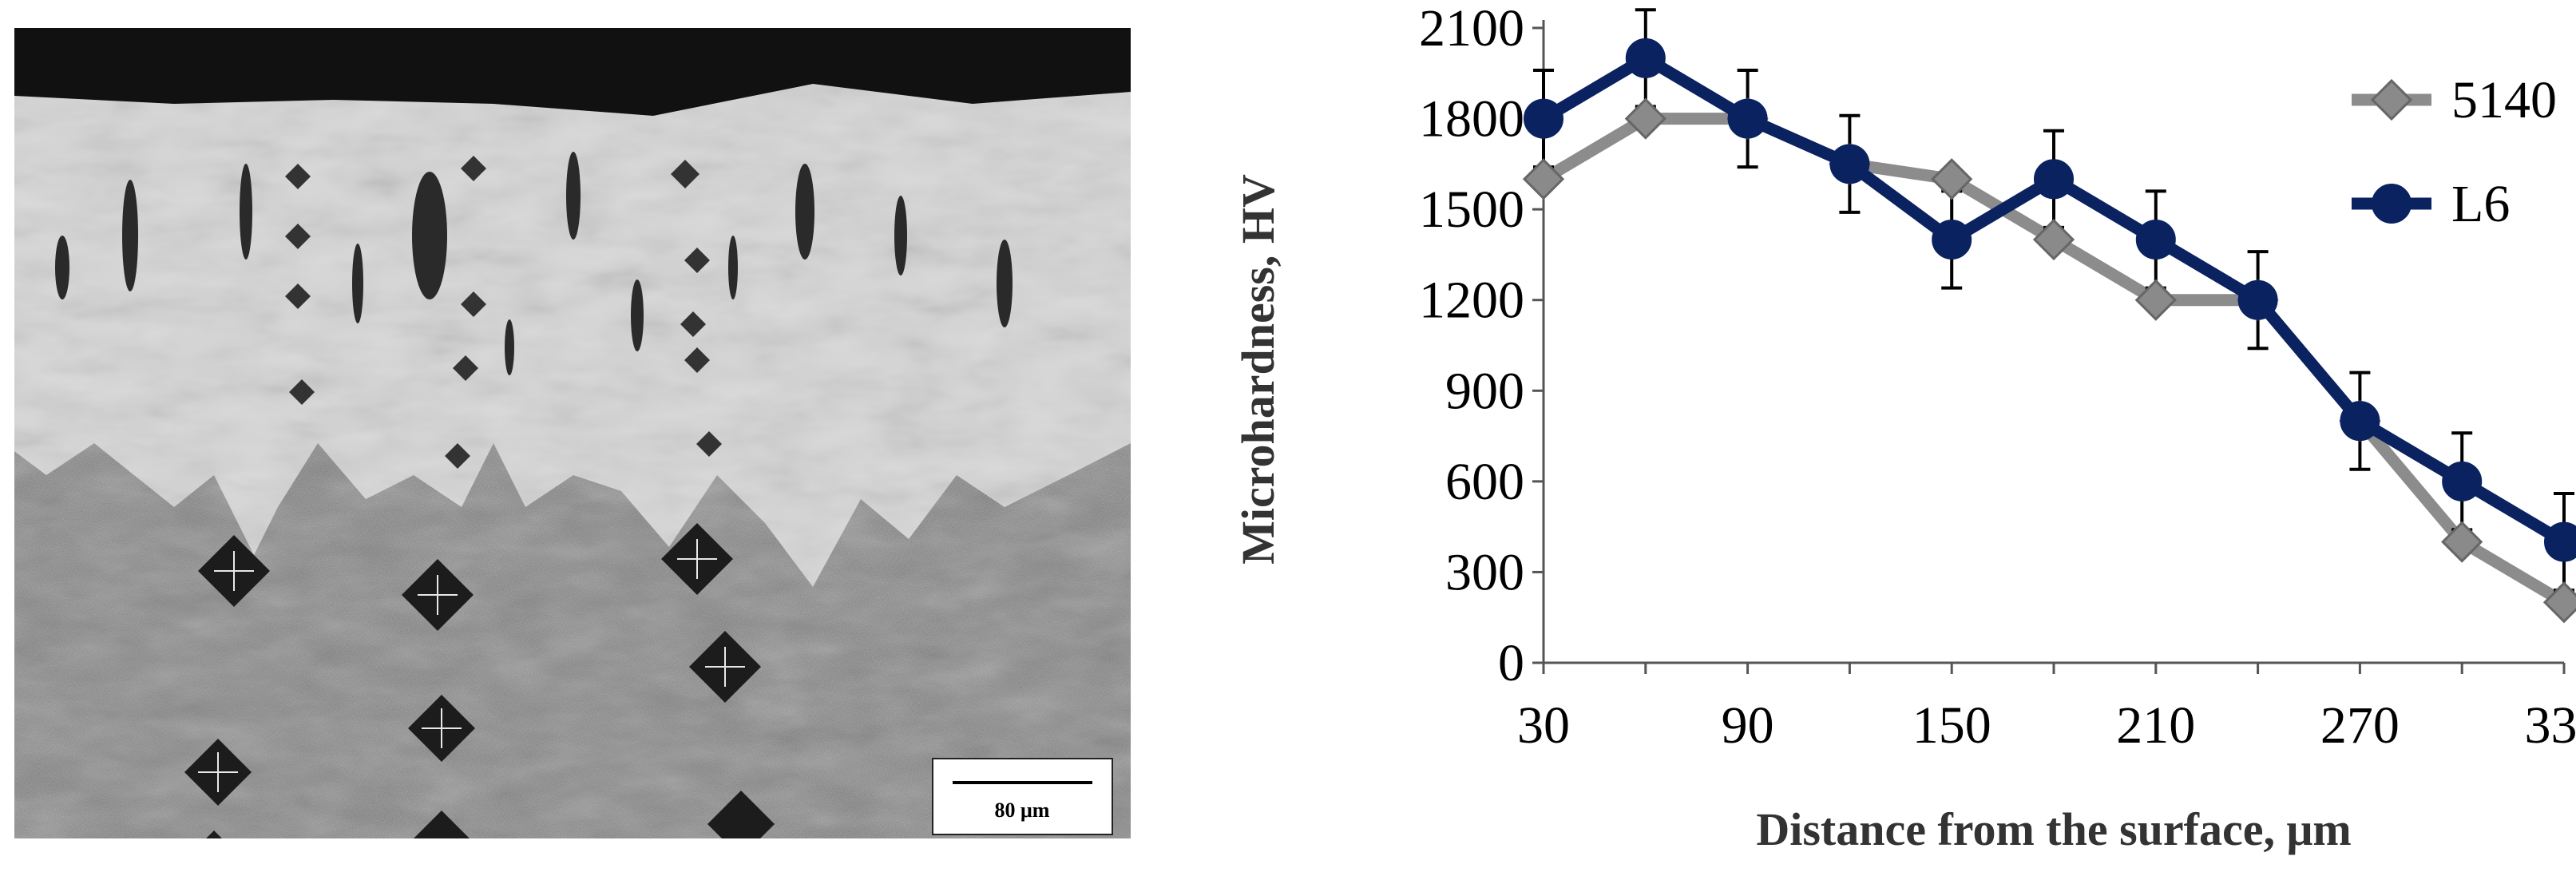 This screenshot has height=876, width=2576. Describe the element at coordinates (1484, 391) in the screenshot. I see `y-tick-label: 900` at that location.